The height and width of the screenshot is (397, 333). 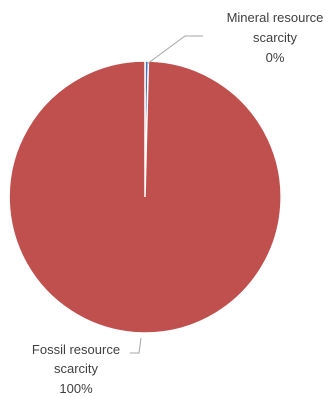 What do you see at coordinates (275, 37) in the screenshot?
I see `mineral-label-name-line2: scarcity` at bounding box center [275, 37].